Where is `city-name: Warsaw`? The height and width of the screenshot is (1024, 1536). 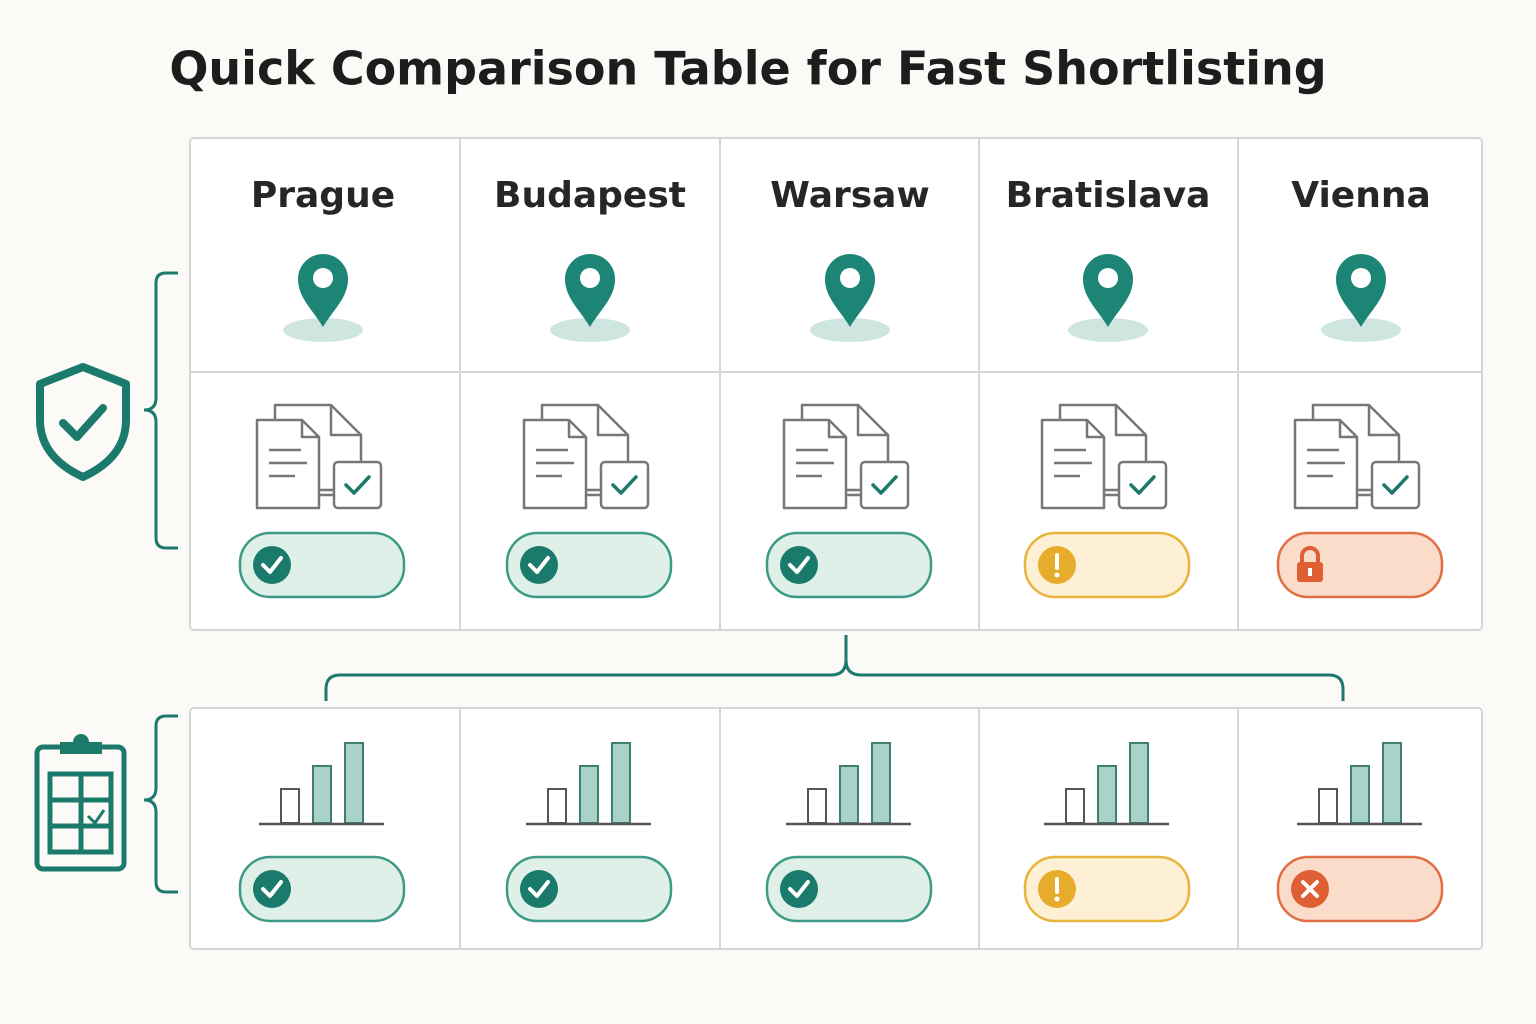
city-name: Warsaw is located at coordinates (849, 195).